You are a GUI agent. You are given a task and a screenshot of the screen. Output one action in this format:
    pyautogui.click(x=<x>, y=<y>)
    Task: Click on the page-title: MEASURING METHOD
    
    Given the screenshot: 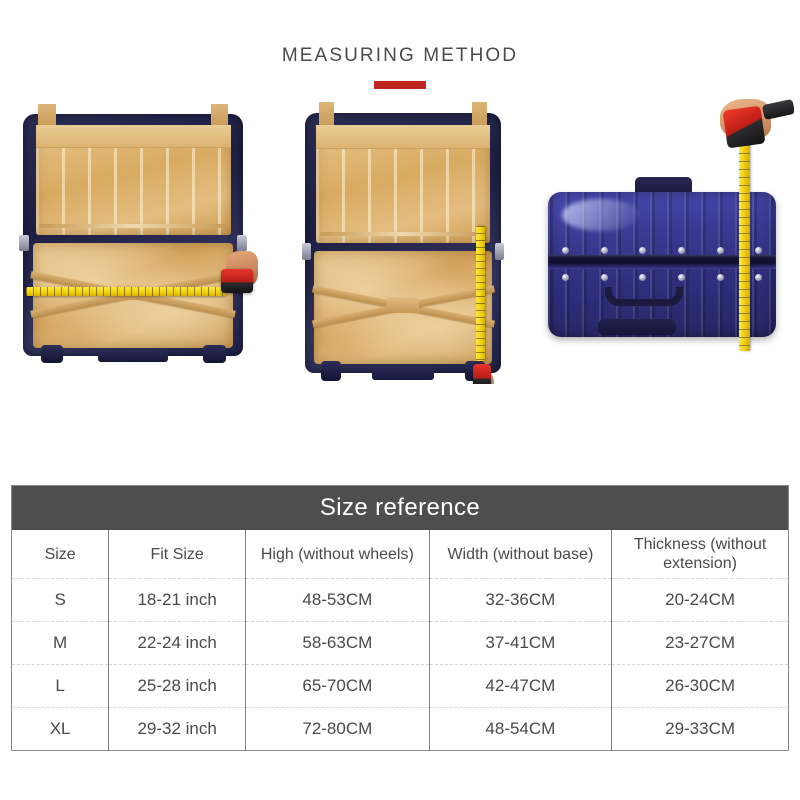 What is the action you would take?
    pyautogui.click(x=400, y=55)
    